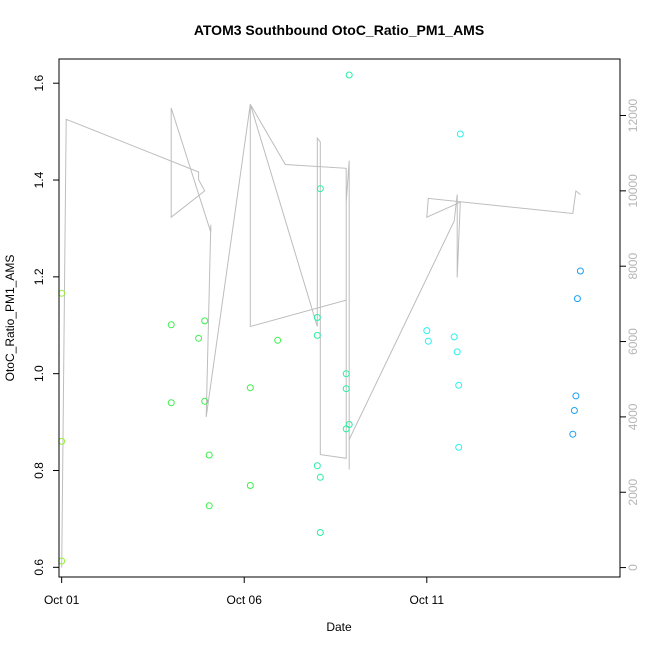 The height and width of the screenshot is (650, 650). I want to click on y2-tick-label: 0, so click(633, 567).